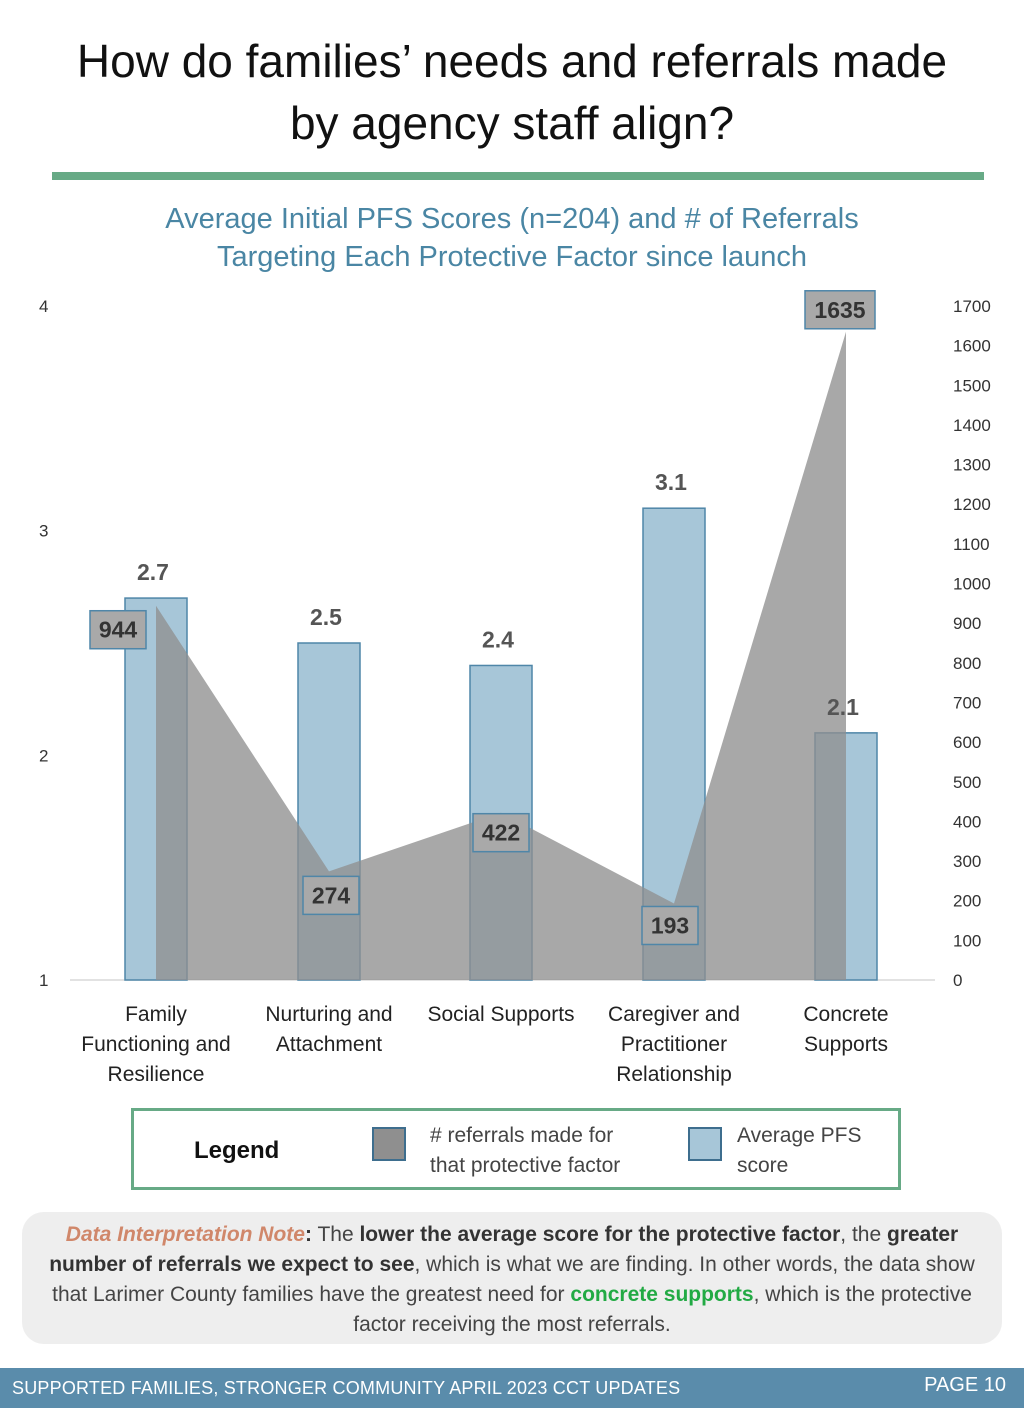  Describe the element at coordinates (967, 782) in the screenshot. I see `y-right-tick-label: 500` at that location.